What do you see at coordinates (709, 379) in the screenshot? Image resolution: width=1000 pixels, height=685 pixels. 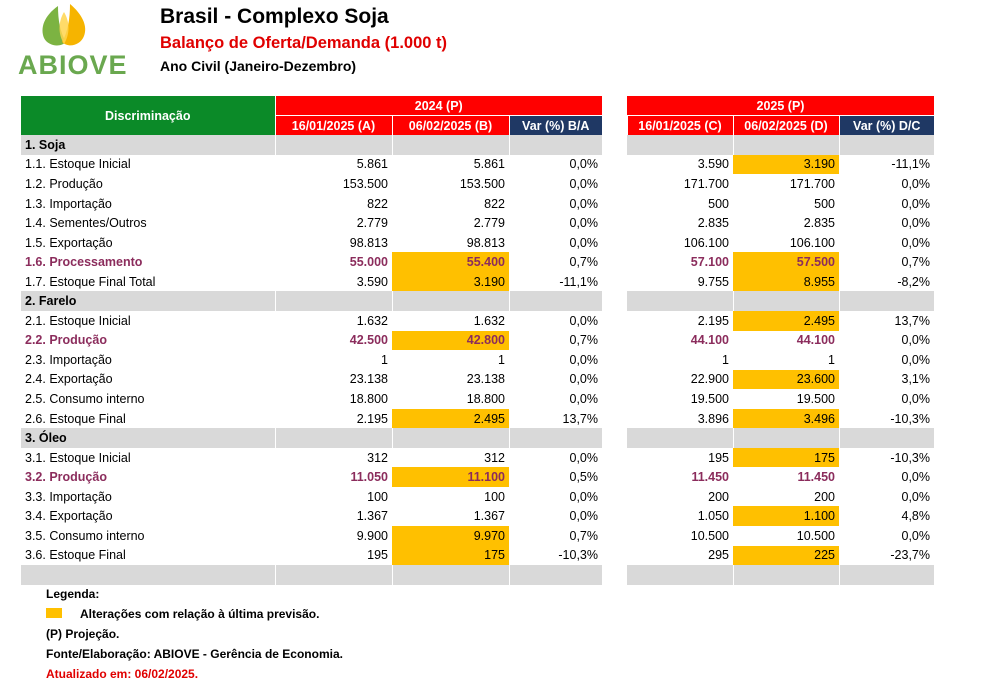 I see `value-c: 22.900` at bounding box center [709, 379].